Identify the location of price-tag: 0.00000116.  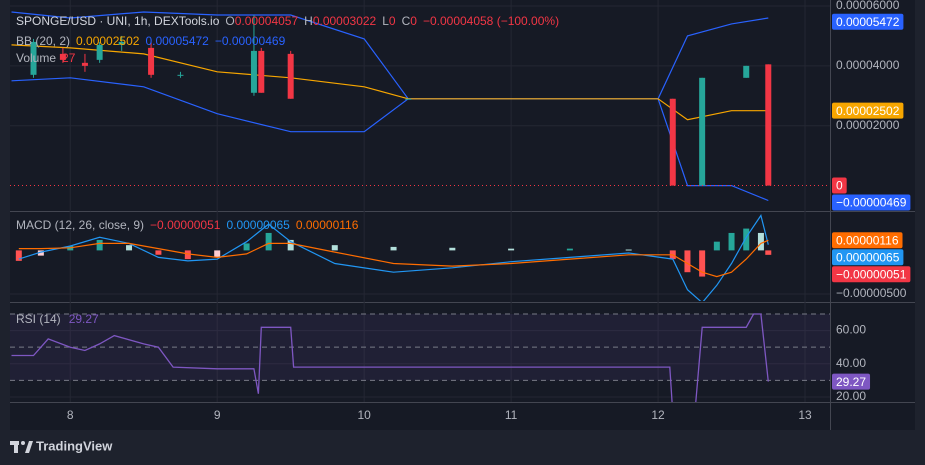
(867, 240).